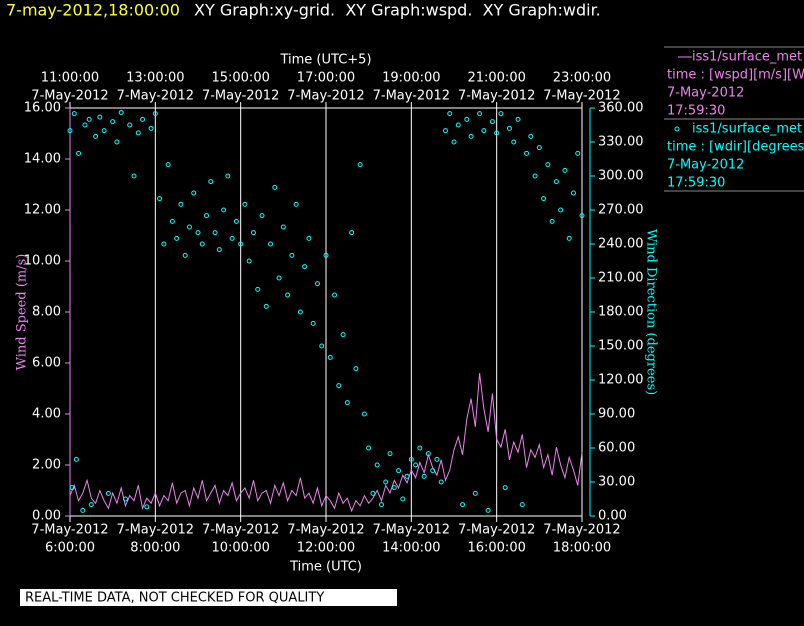  Describe the element at coordinates (612, 516) in the screenshot. I see `y2-tick-label: 0.00` at that location.